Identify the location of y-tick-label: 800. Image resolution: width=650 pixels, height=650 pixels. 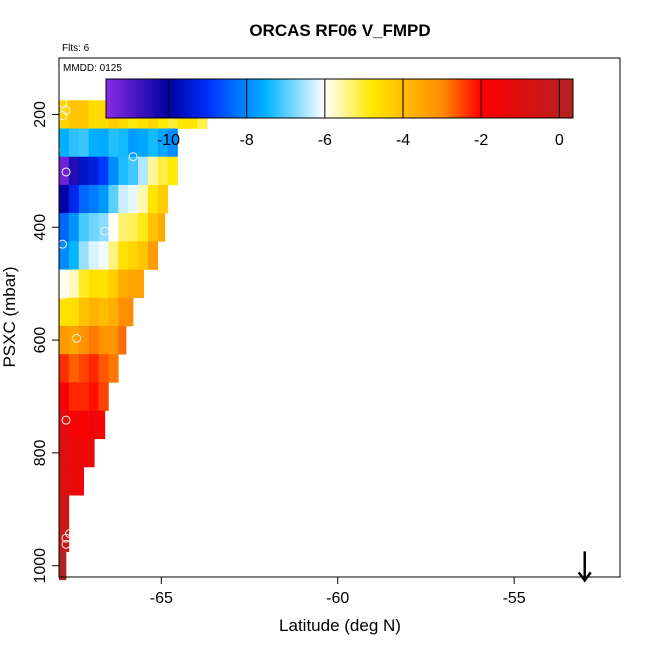
(40, 452).